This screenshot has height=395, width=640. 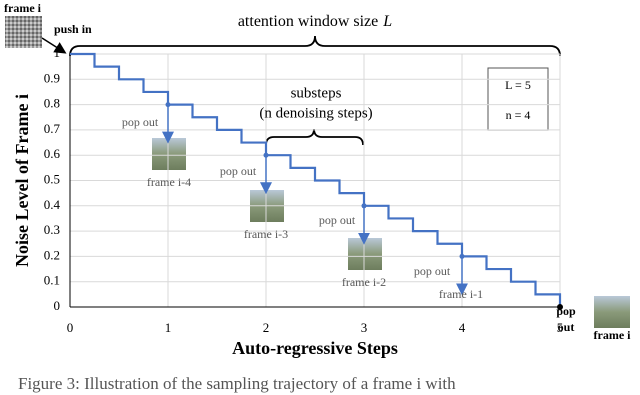 I want to click on annotation: push in, so click(x=73, y=29).